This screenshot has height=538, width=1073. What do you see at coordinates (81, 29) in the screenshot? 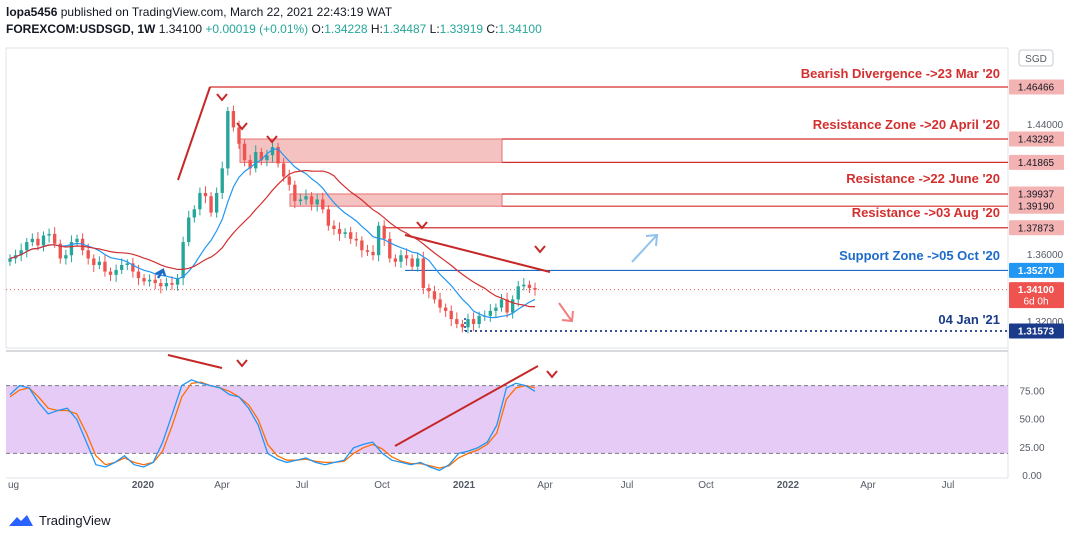
I see `symbol-name: FOREXCOM:USDSGD, 1W` at bounding box center [81, 29].